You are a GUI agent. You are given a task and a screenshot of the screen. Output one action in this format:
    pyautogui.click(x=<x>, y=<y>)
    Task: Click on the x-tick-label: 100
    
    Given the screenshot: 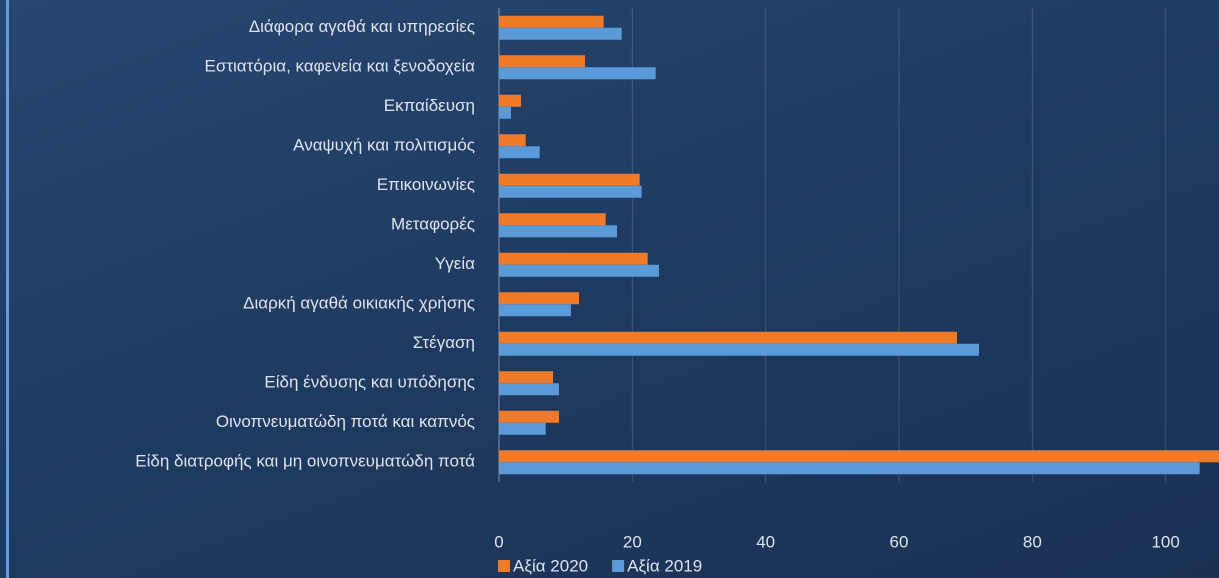 What is the action you would take?
    pyautogui.click(x=1165, y=541)
    